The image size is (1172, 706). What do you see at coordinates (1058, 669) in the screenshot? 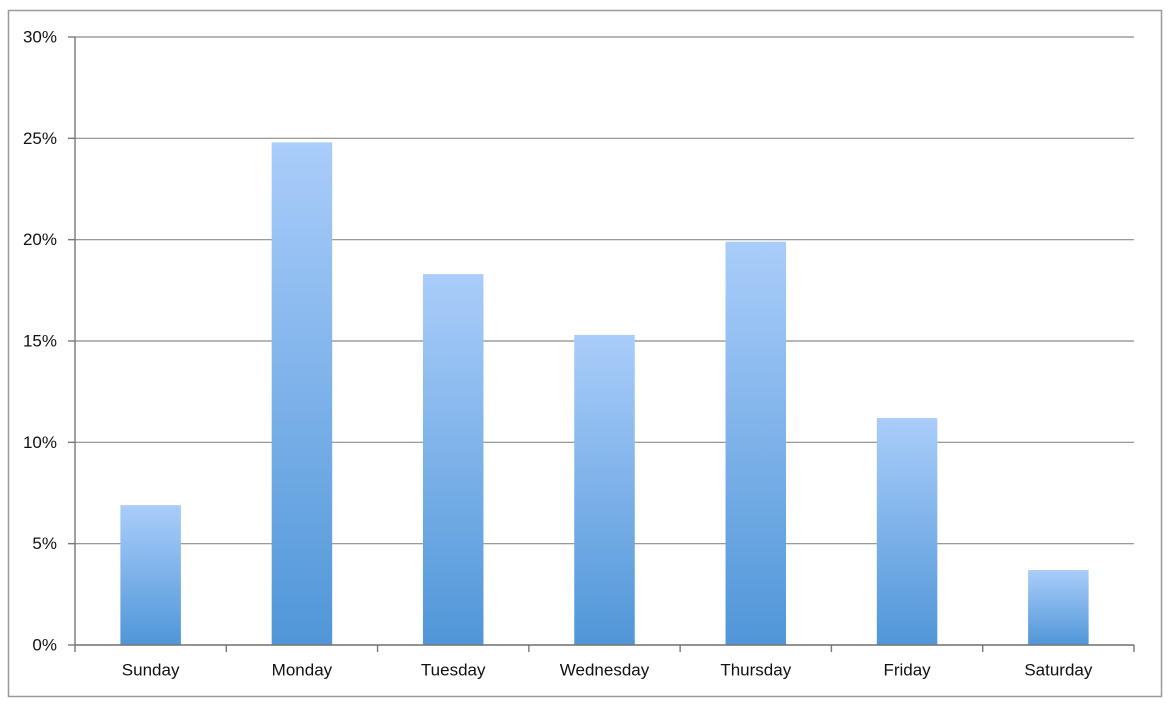
I see `x-tick-label: Saturday` at bounding box center [1058, 669].